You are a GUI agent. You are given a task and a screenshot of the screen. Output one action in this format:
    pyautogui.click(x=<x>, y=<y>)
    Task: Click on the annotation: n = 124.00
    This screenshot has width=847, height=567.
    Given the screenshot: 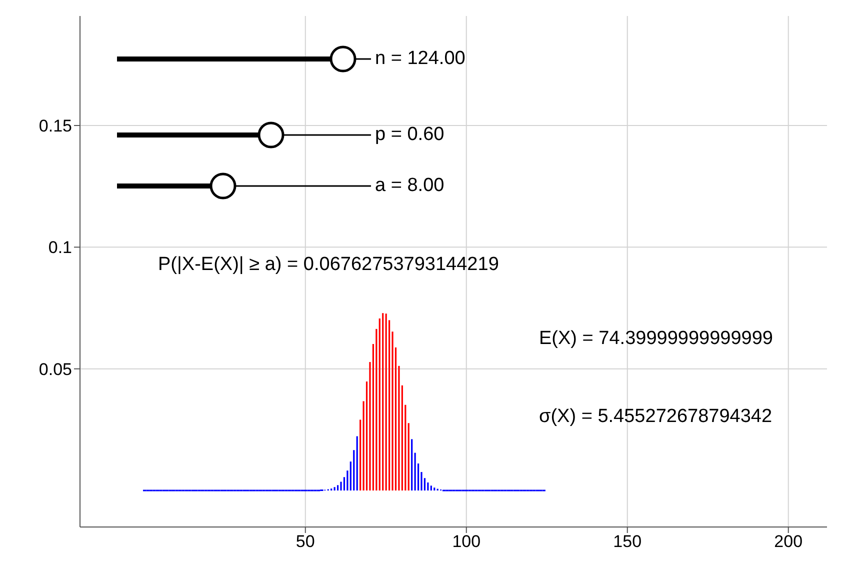 What is the action you would take?
    pyautogui.click(x=420, y=59)
    